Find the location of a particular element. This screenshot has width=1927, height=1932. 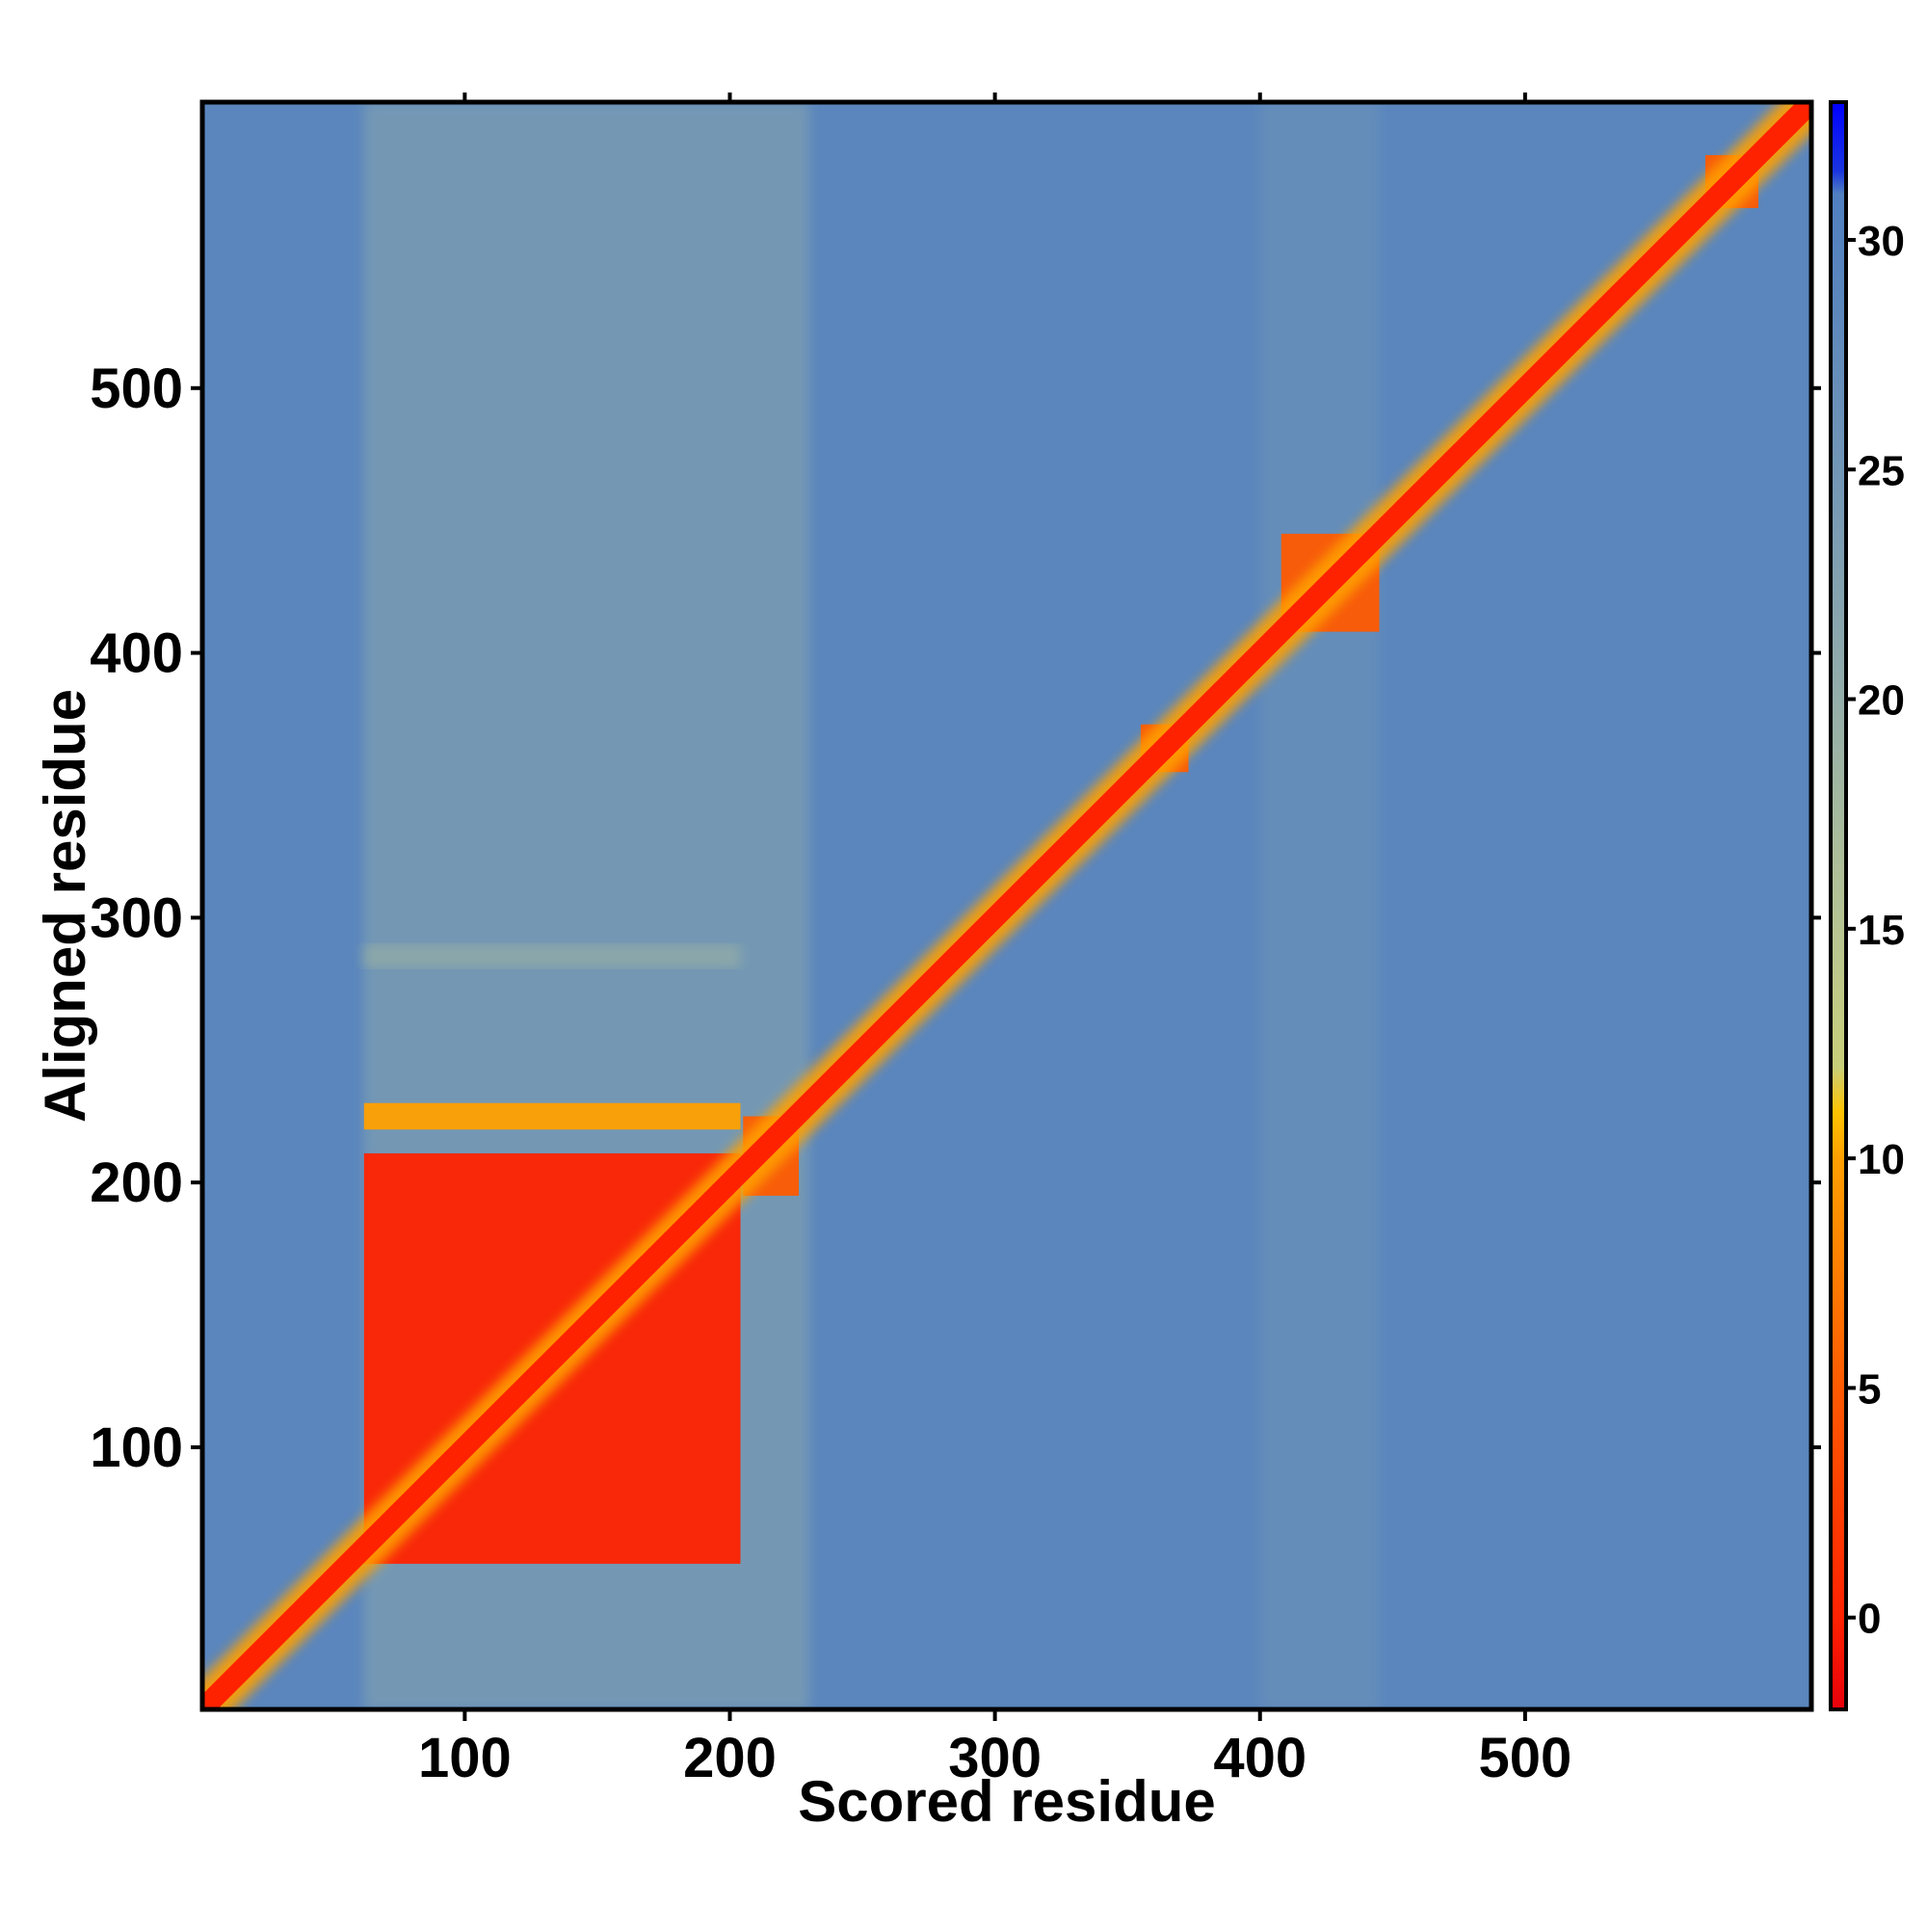

x-tick-label: 400 is located at coordinates (1260, 1758).